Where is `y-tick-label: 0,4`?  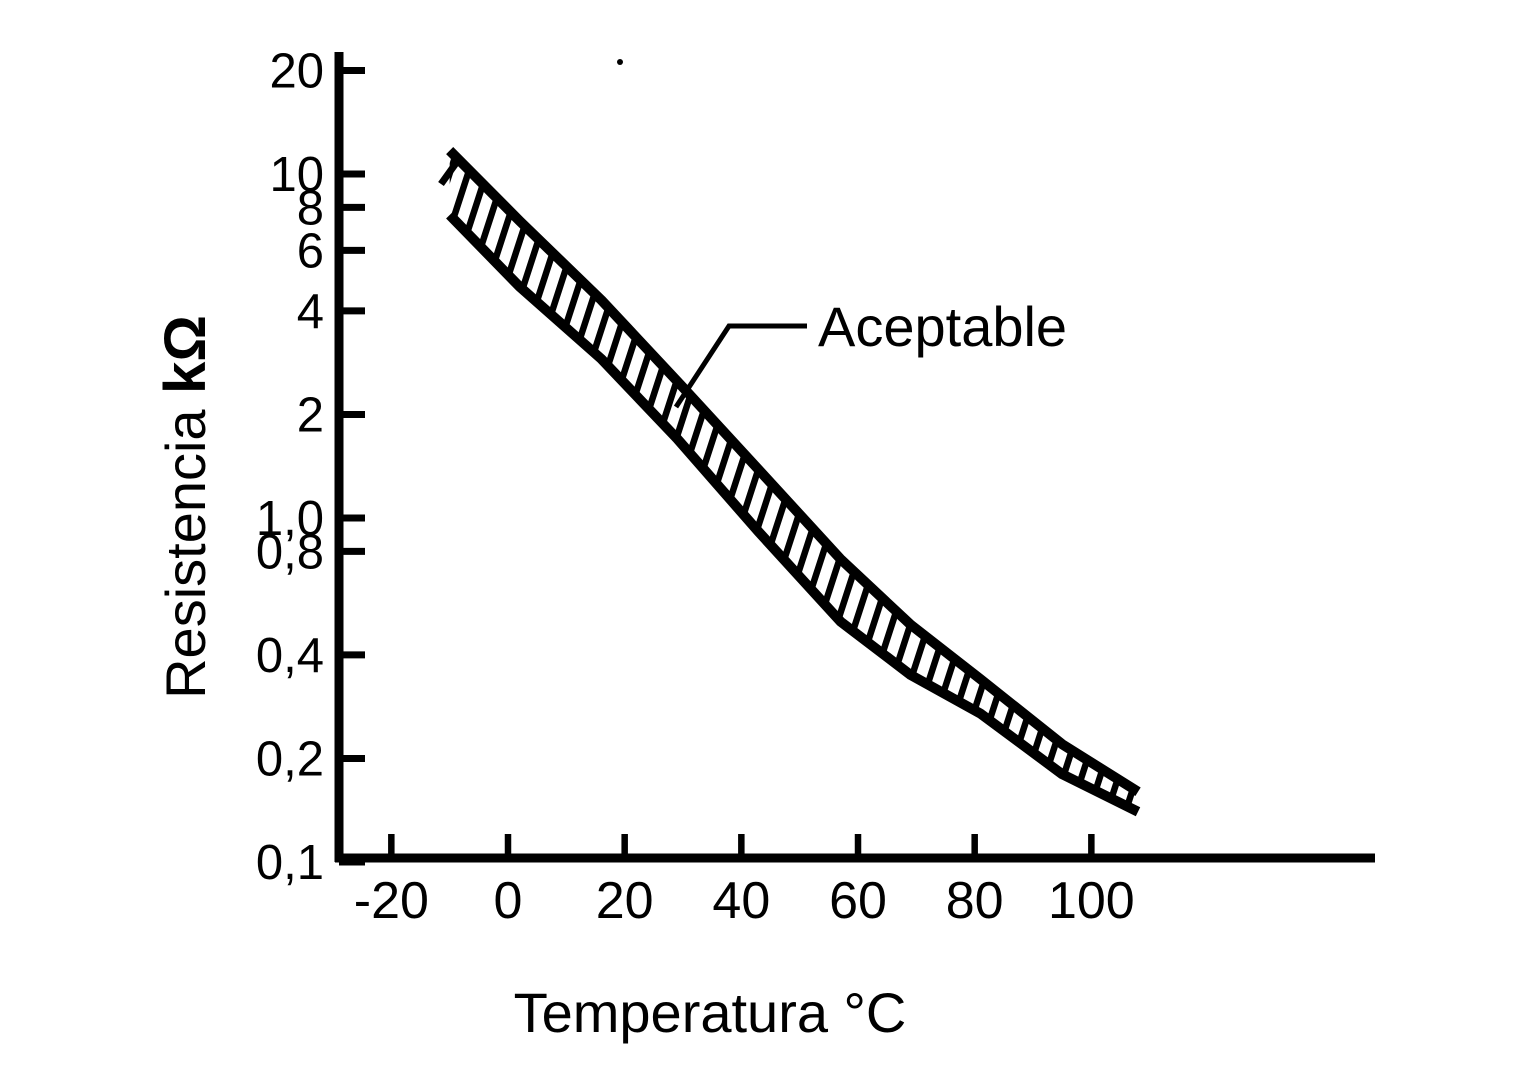
y-tick-label: 0,4 is located at coordinates (290, 656).